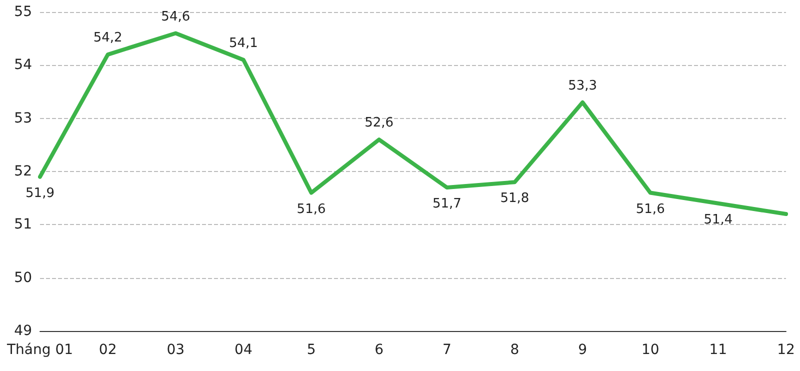 This screenshot has height=371, width=800. I want to click on y-tick-label: 51, so click(23, 224).